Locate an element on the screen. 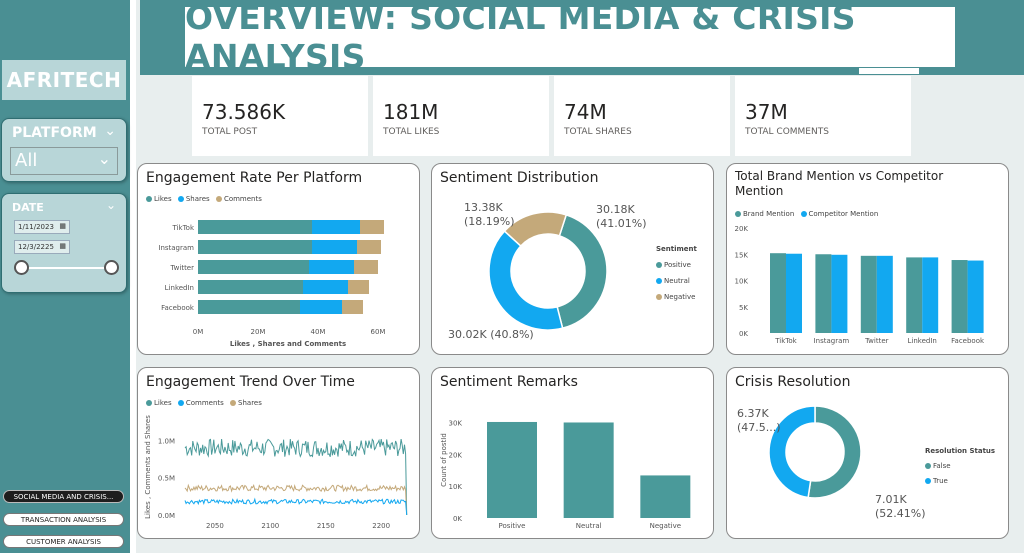 The image size is (1024, 553). platform-slicer-title: PLATFORM is located at coordinates (54, 133).